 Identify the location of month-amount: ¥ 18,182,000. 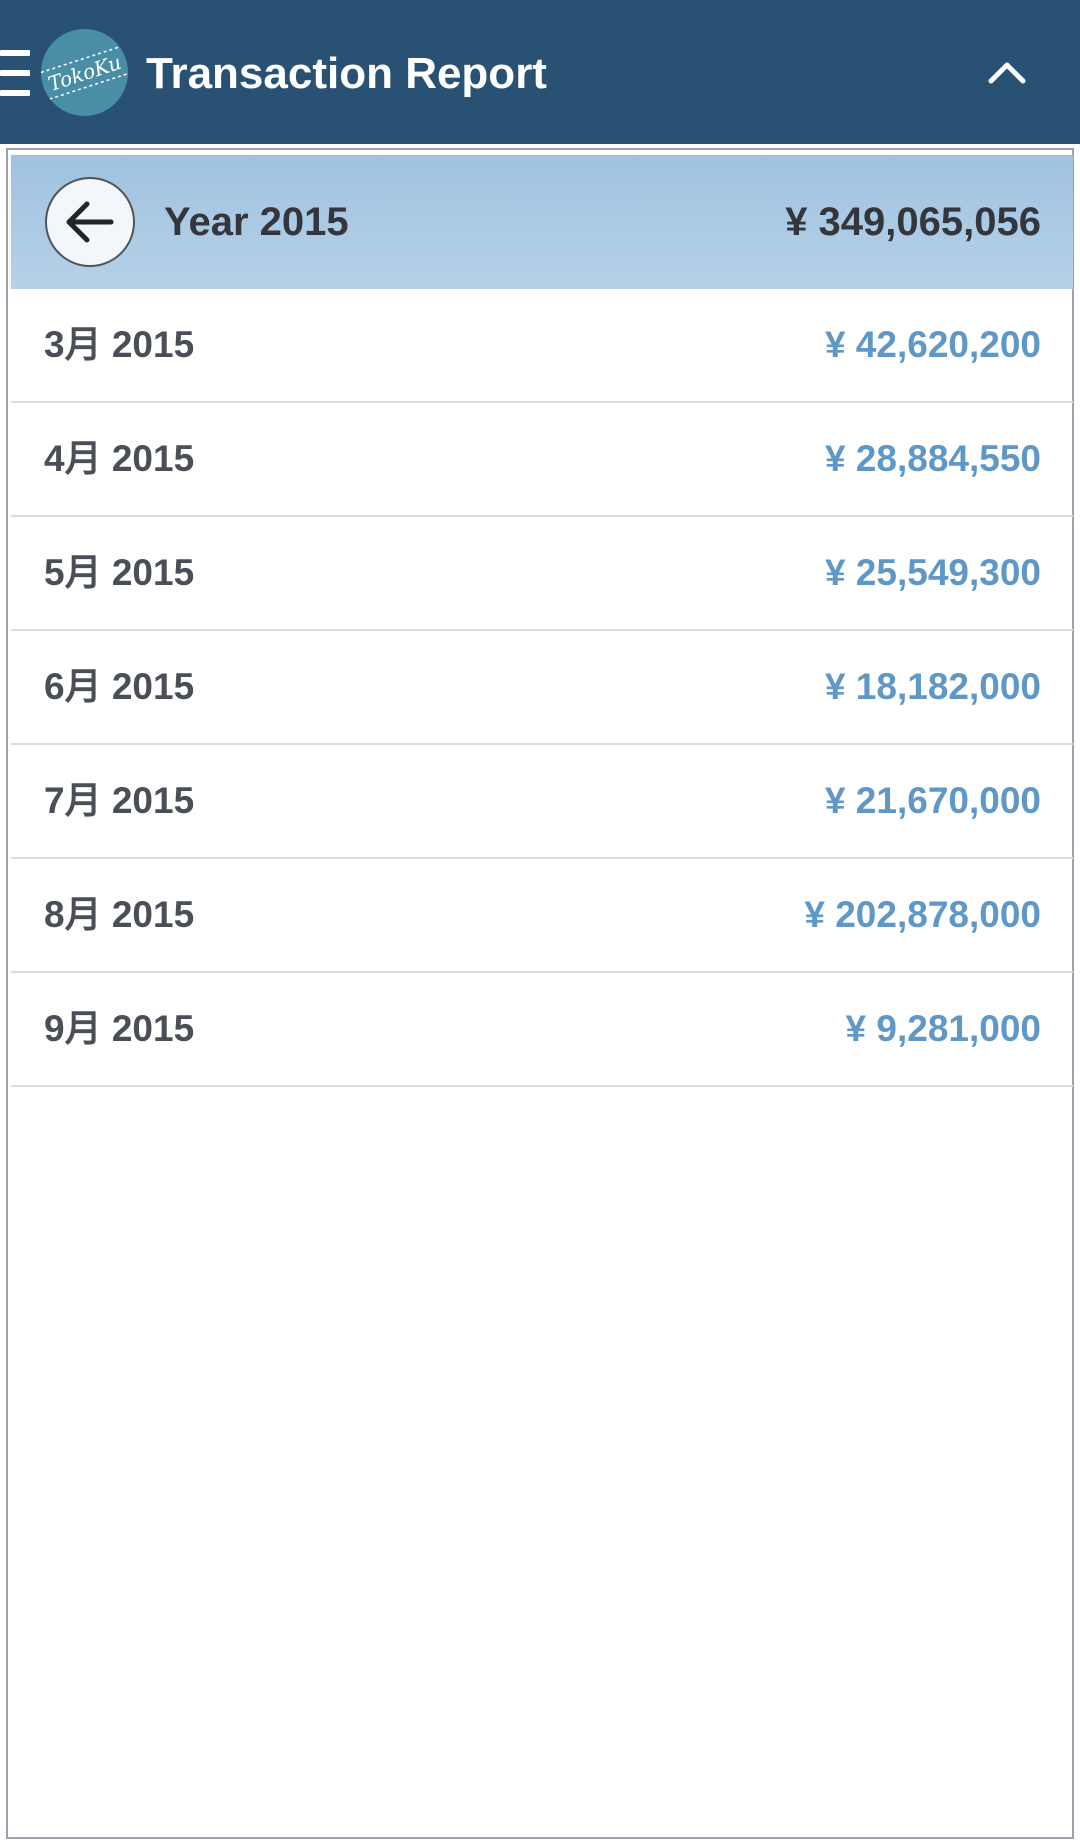
(932, 686).